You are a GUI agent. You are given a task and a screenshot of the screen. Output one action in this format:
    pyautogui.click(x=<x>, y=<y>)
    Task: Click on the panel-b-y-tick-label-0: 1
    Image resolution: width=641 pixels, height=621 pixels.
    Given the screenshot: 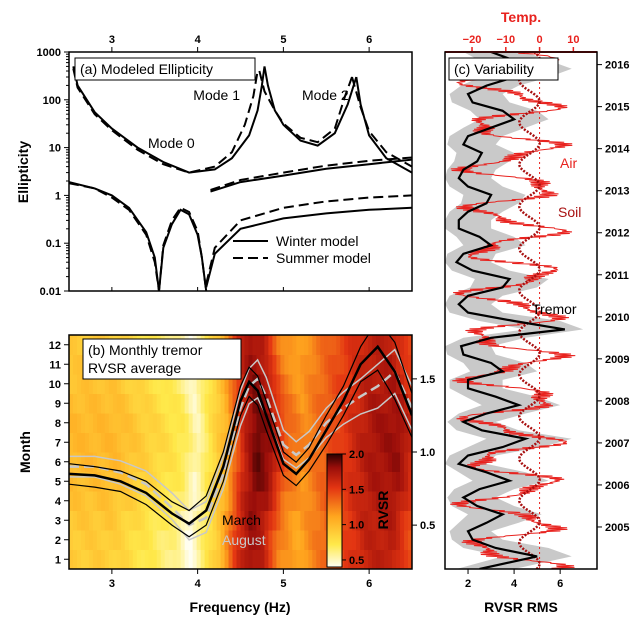 What is the action you would take?
    pyautogui.click(x=58, y=560)
    